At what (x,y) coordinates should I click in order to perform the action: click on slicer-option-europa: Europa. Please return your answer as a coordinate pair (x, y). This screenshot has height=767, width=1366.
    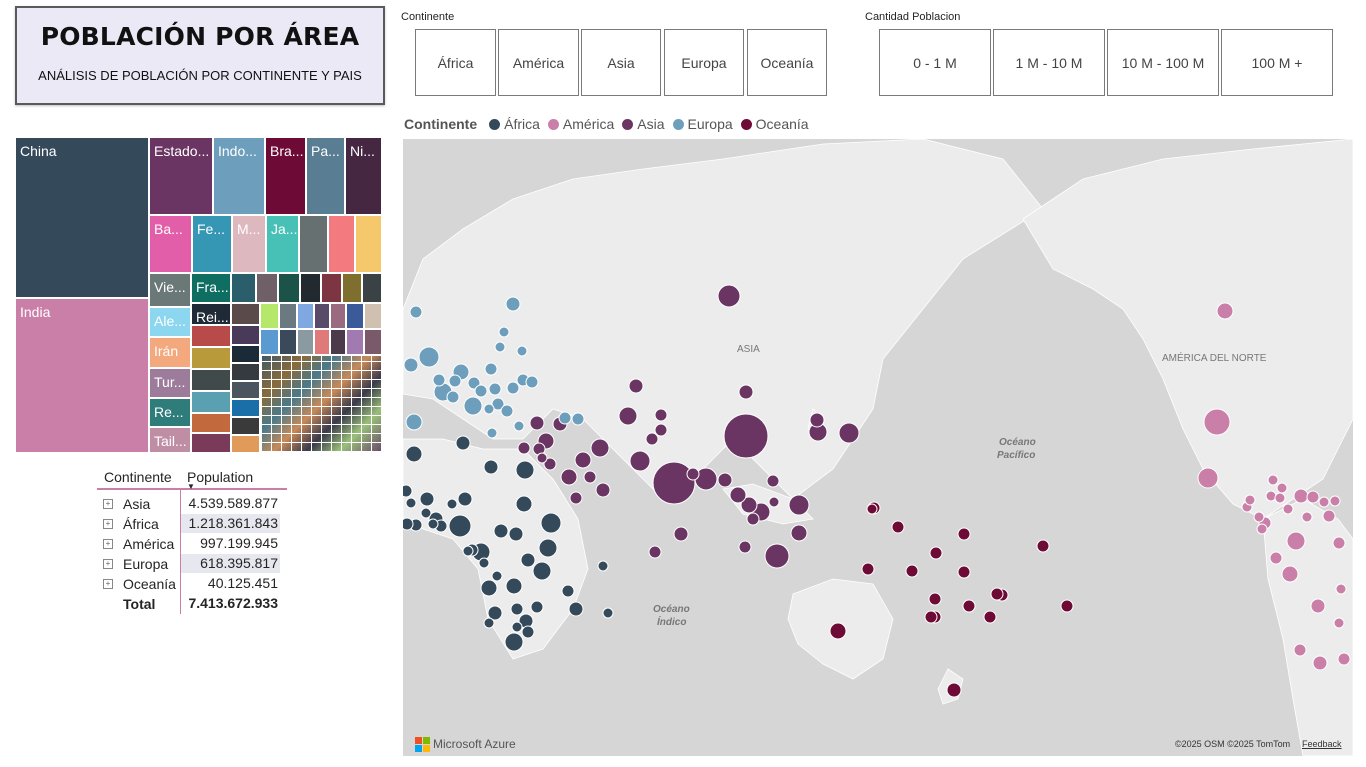
    Looking at the image, I should click on (704, 62).